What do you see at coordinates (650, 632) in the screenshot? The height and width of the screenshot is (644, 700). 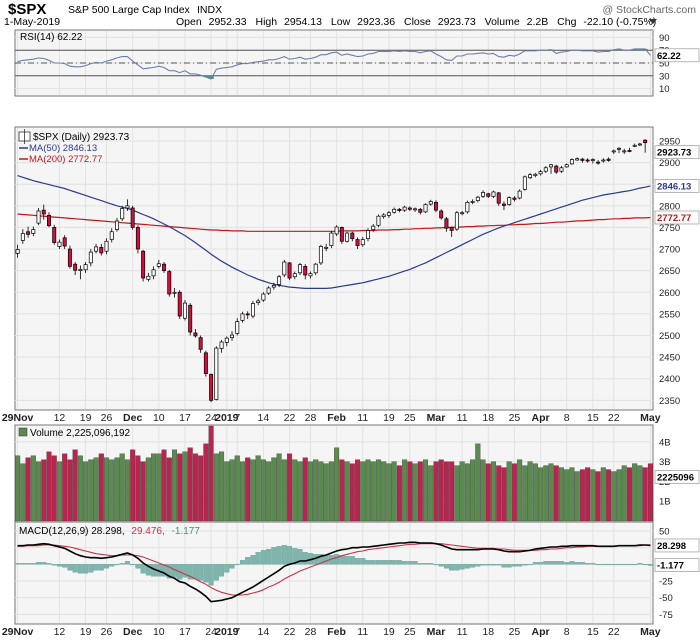 I see `x-tick-label: May` at bounding box center [650, 632].